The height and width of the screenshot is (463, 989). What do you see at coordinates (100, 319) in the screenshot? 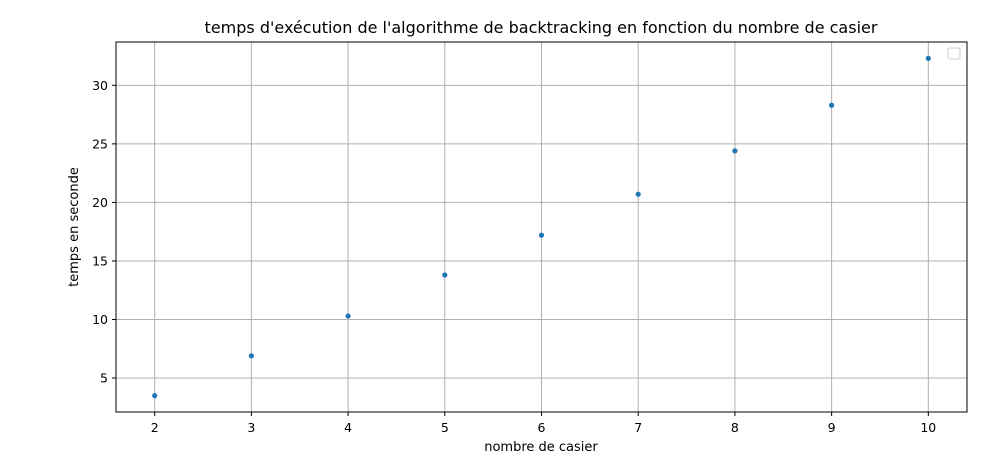
I see `y-tick-label: 10` at bounding box center [100, 319].